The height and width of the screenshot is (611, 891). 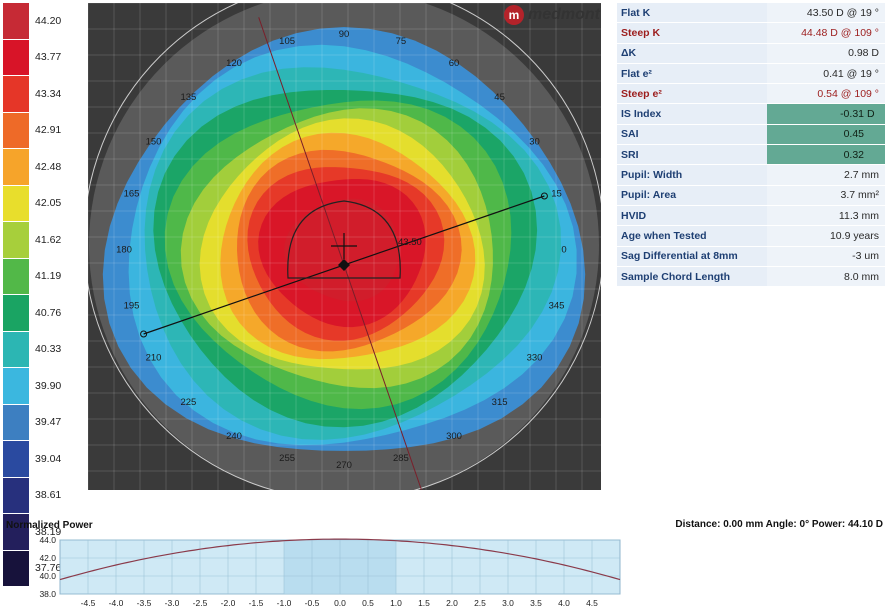 I want to click on chord-value-label: 43.50, so click(x=410, y=242).